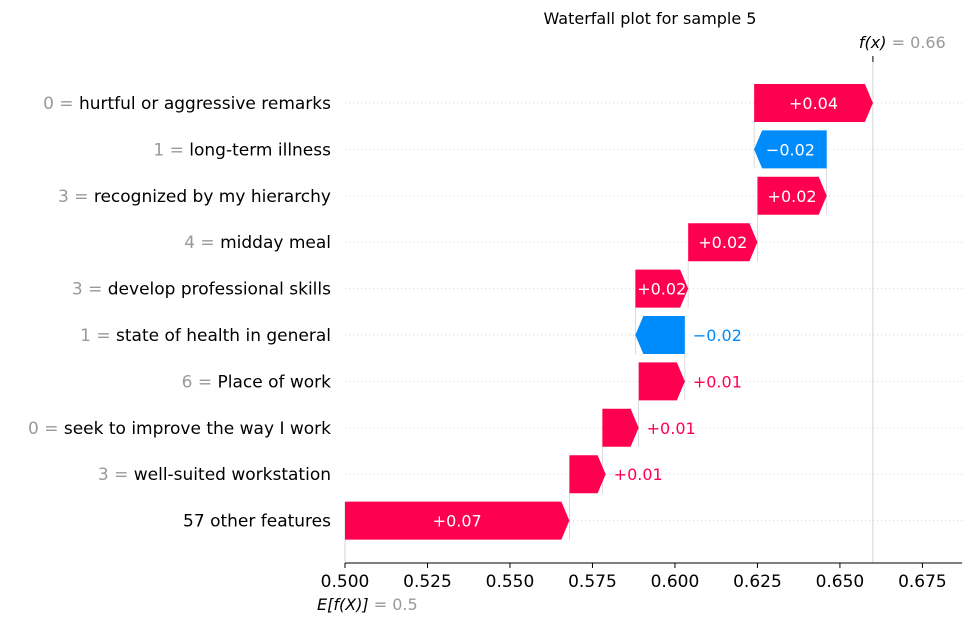  Describe the element at coordinates (274, 382) in the screenshot. I see `feature-name: Place of work` at that location.